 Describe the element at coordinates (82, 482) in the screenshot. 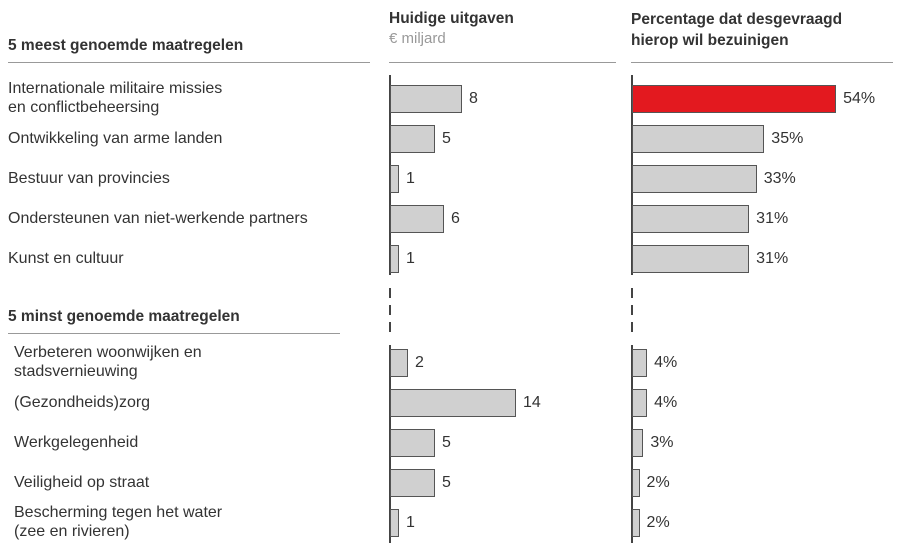

I see `category-label: Veiligheid op straat` at that location.